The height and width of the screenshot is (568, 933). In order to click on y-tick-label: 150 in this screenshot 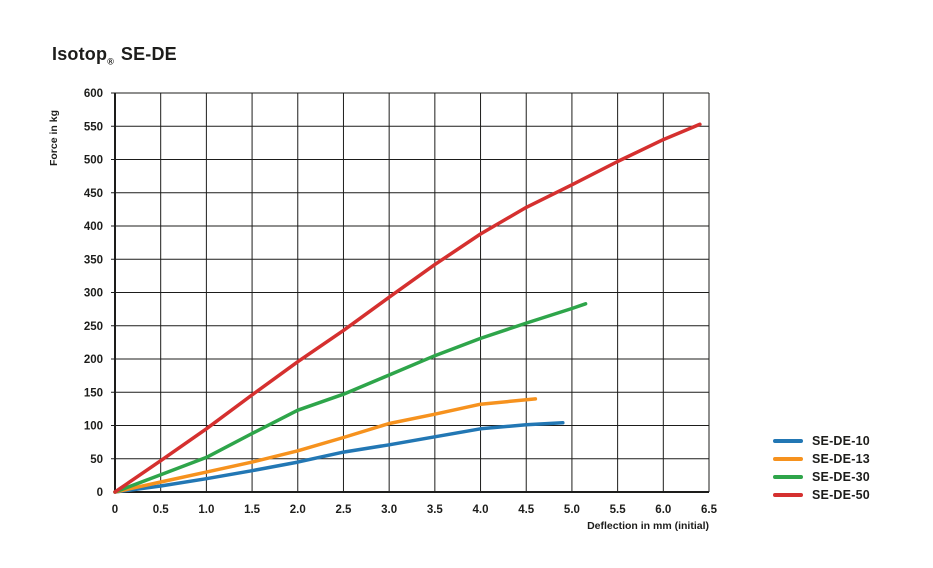, I will do `click(93, 393)`.